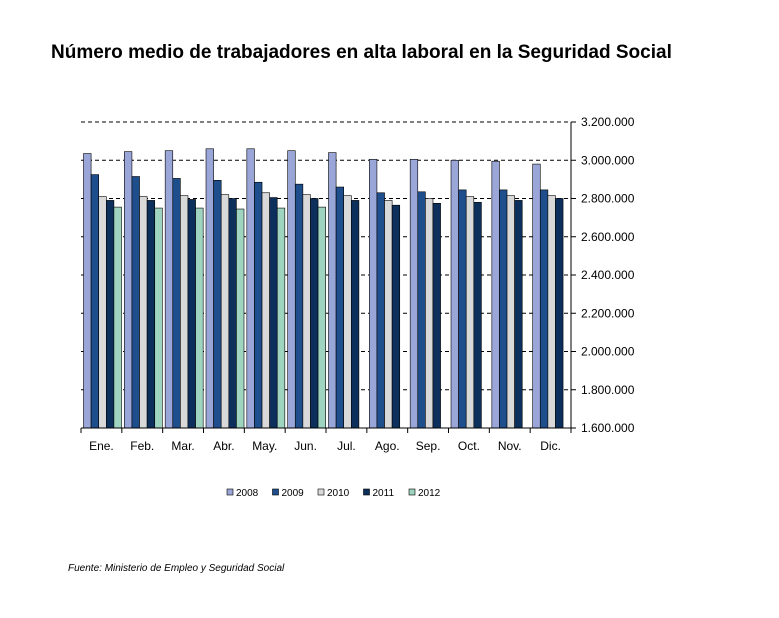  Describe the element at coordinates (510, 446) in the screenshot. I see `x-tick-label: Nov.` at that location.